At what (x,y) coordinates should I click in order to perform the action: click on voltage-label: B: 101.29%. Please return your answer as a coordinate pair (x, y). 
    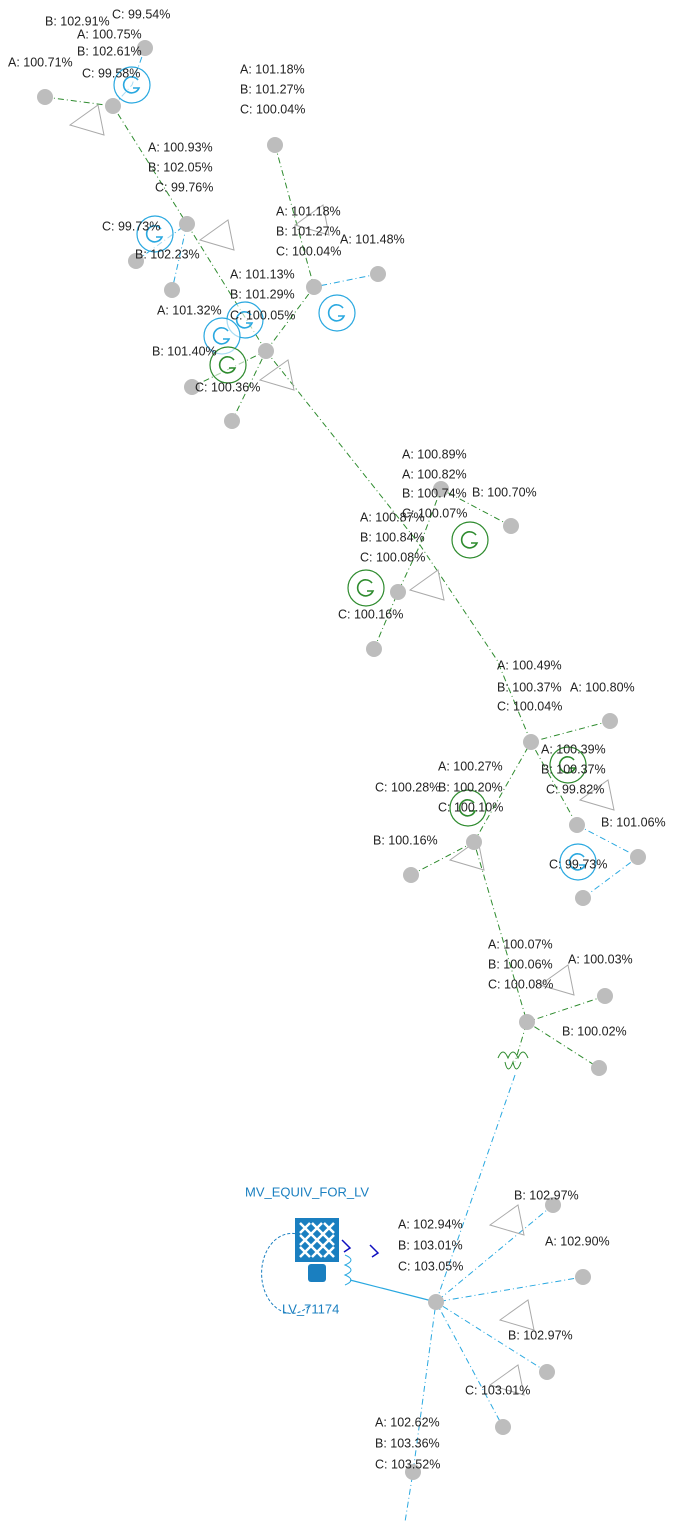
    Looking at the image, I should click on (262, 294).